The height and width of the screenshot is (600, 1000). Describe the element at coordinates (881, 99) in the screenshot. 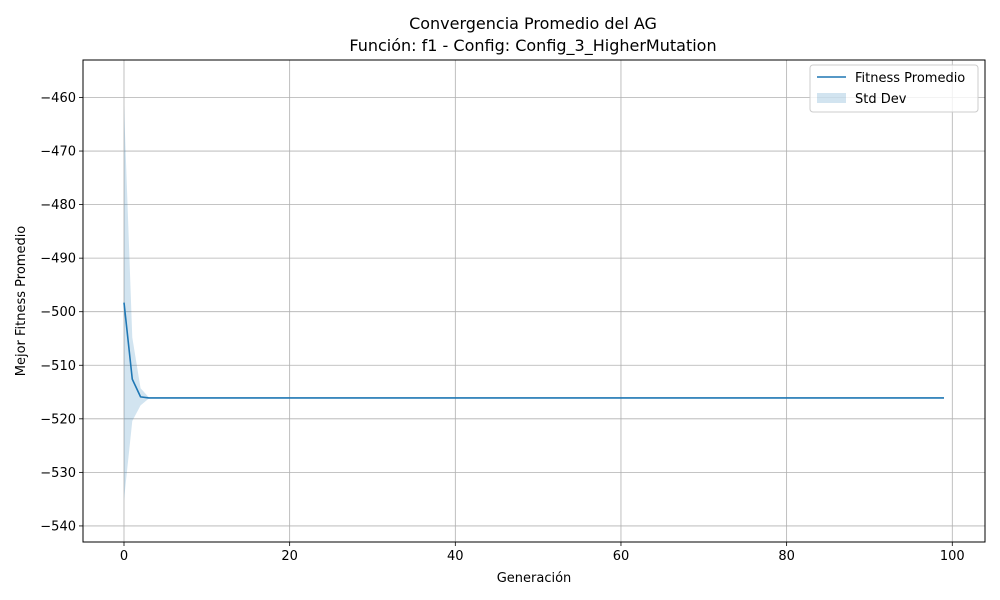

I see `legend-label-stddev: Std Dev` at that location.